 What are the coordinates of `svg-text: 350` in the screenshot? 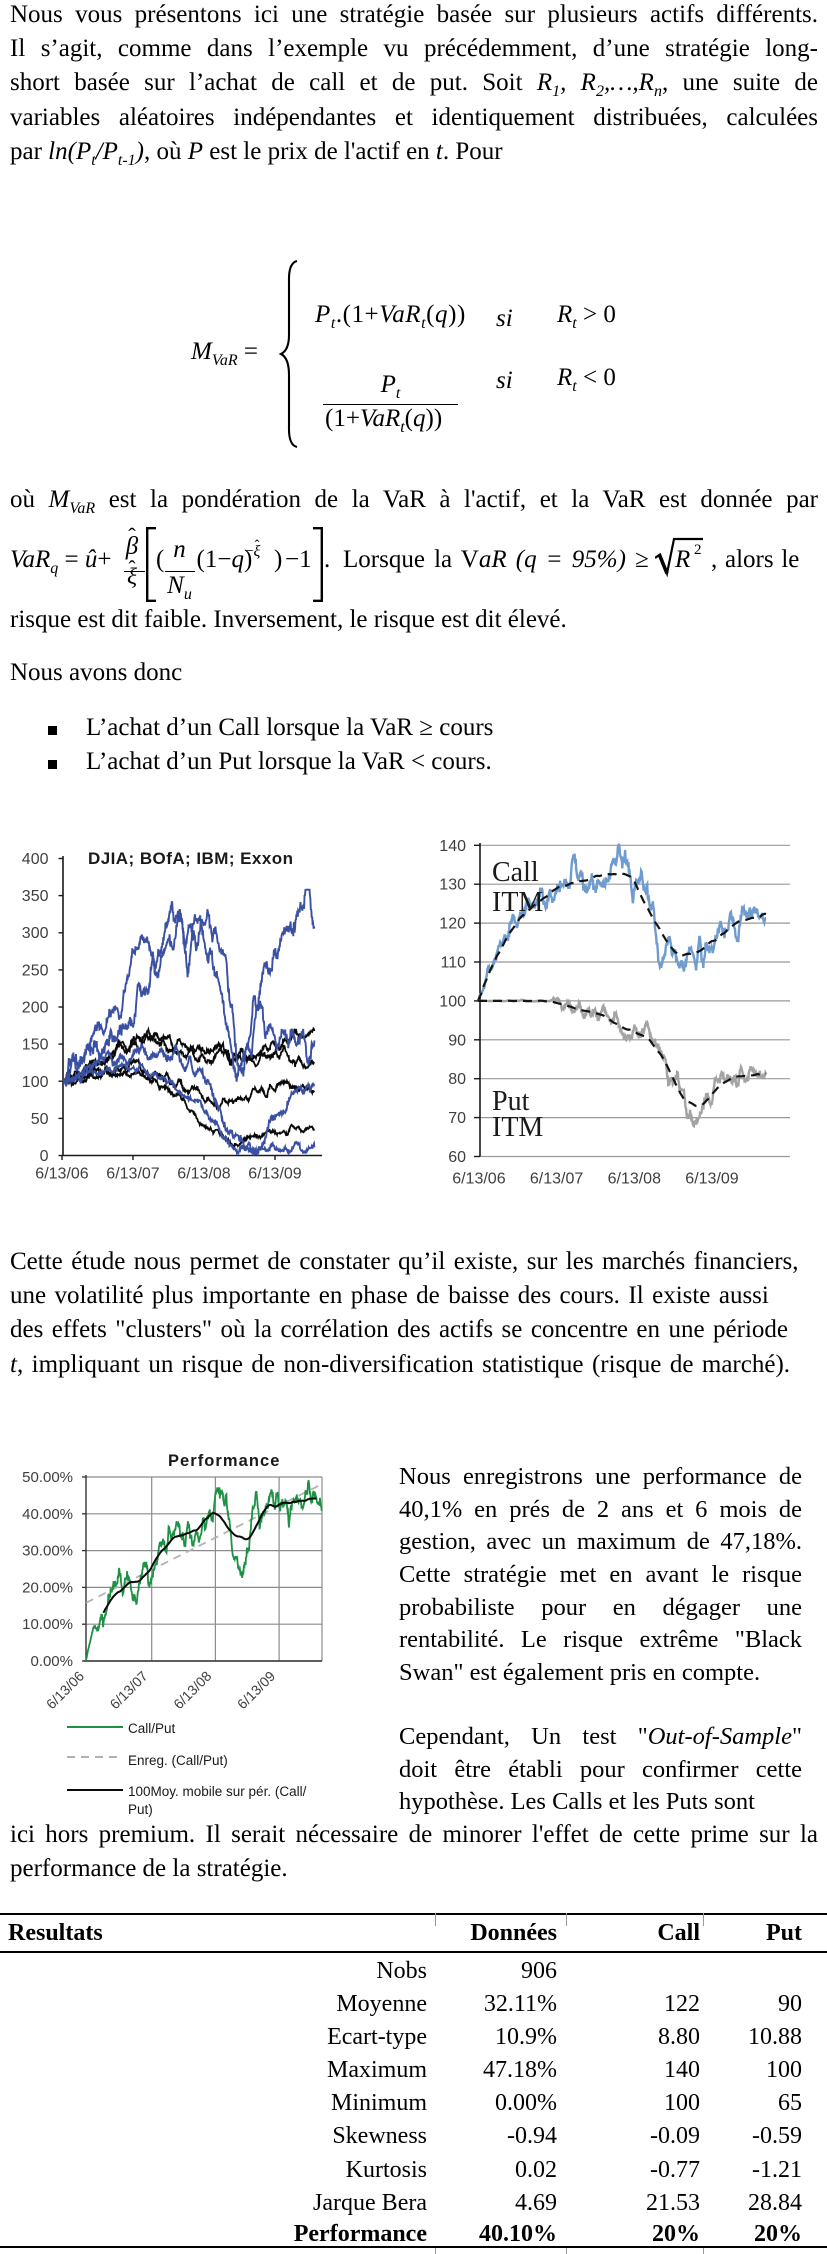 It's located at (35, 896).